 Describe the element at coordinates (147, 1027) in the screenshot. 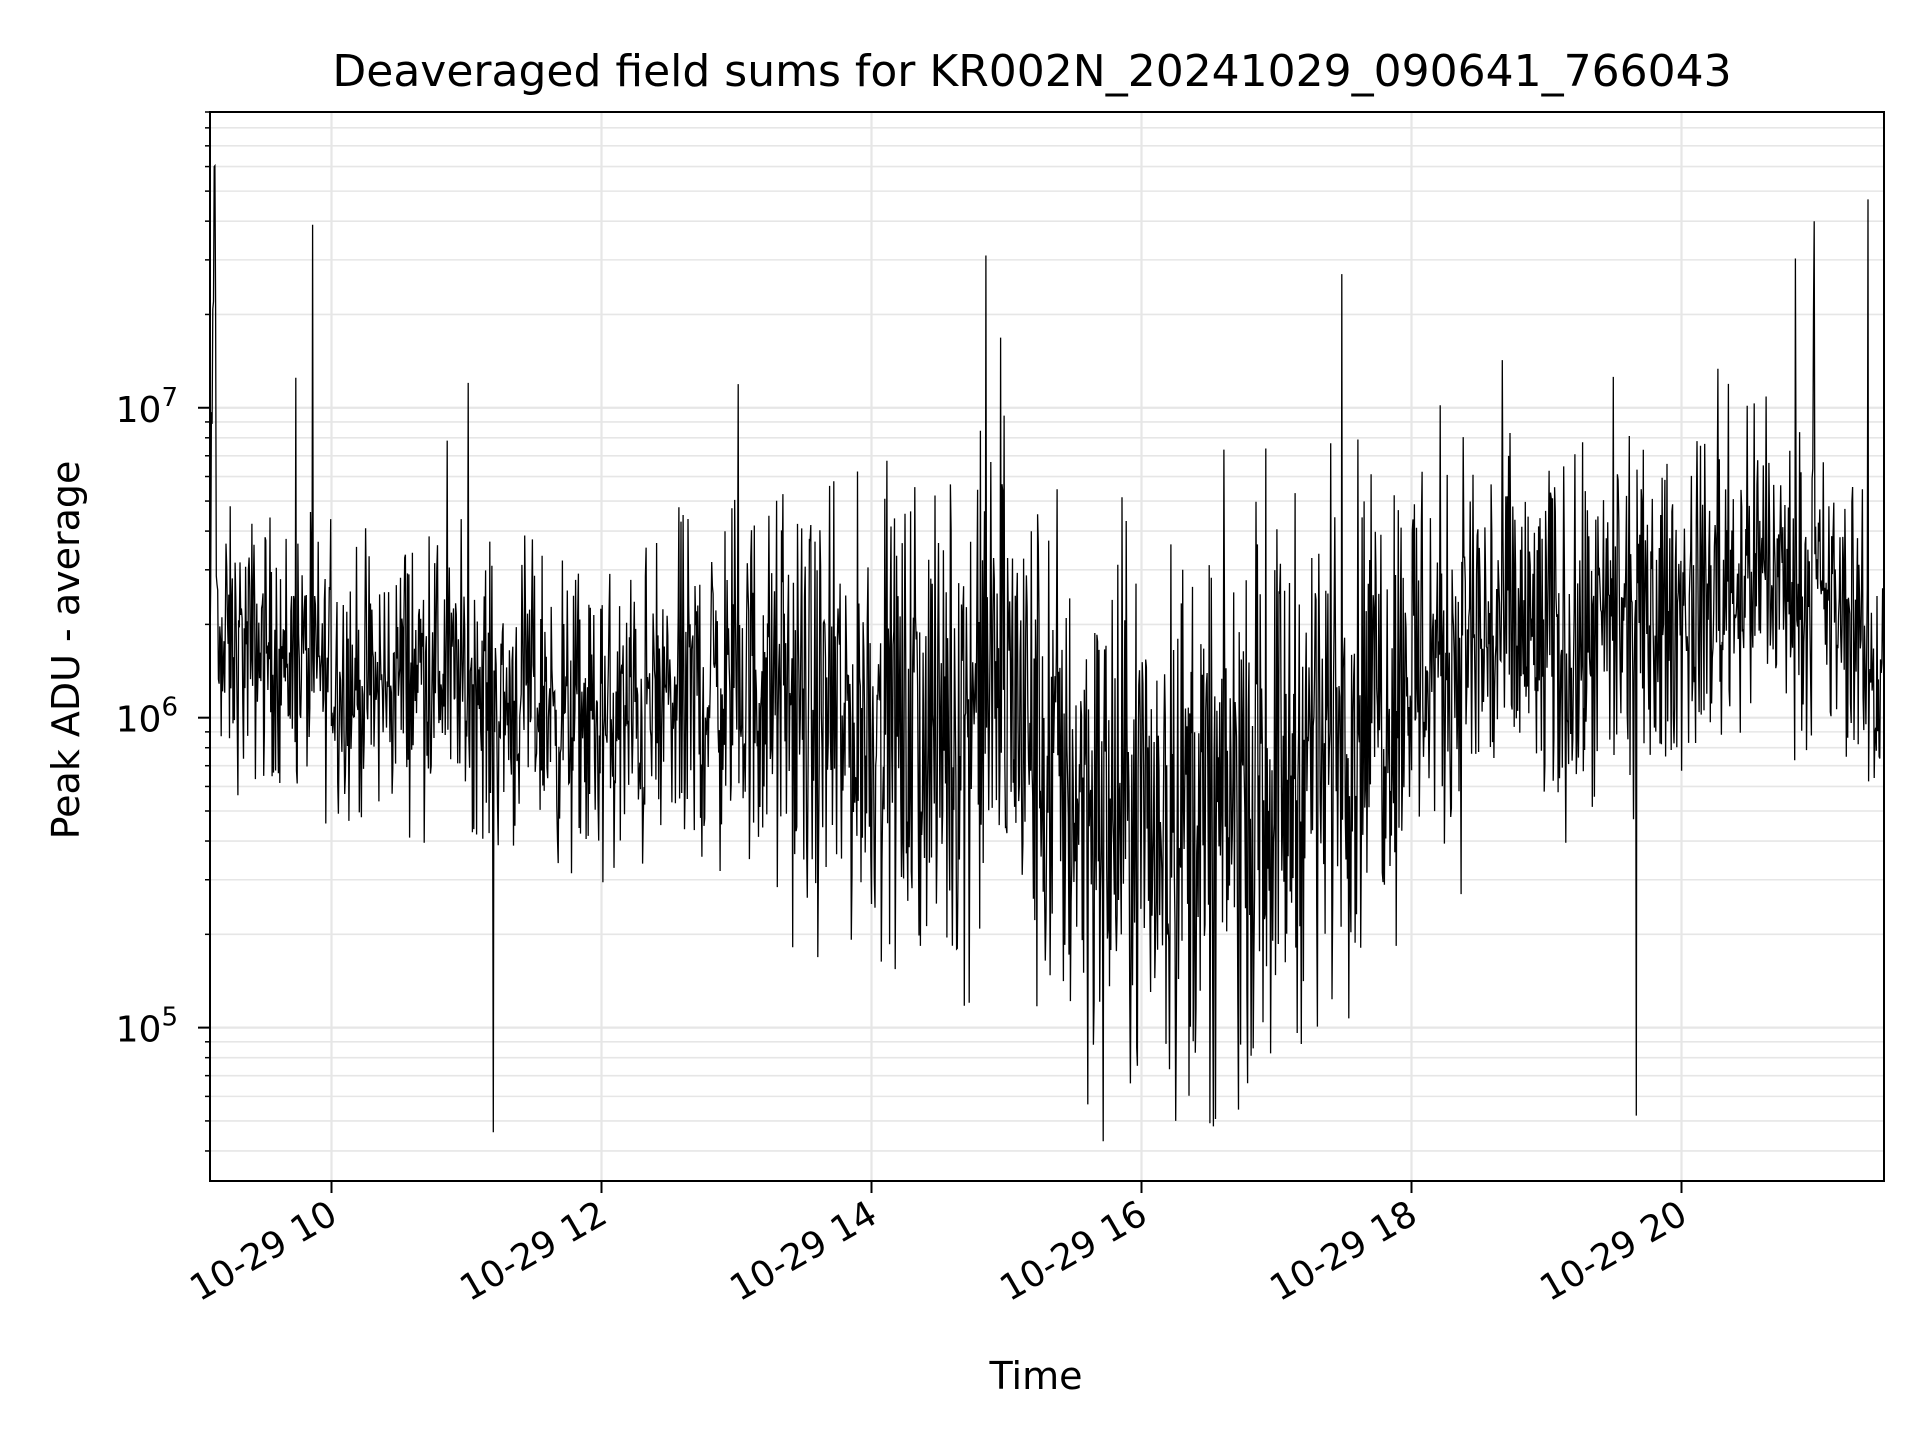

I see `y-tick-label: 10⁵` at that location.